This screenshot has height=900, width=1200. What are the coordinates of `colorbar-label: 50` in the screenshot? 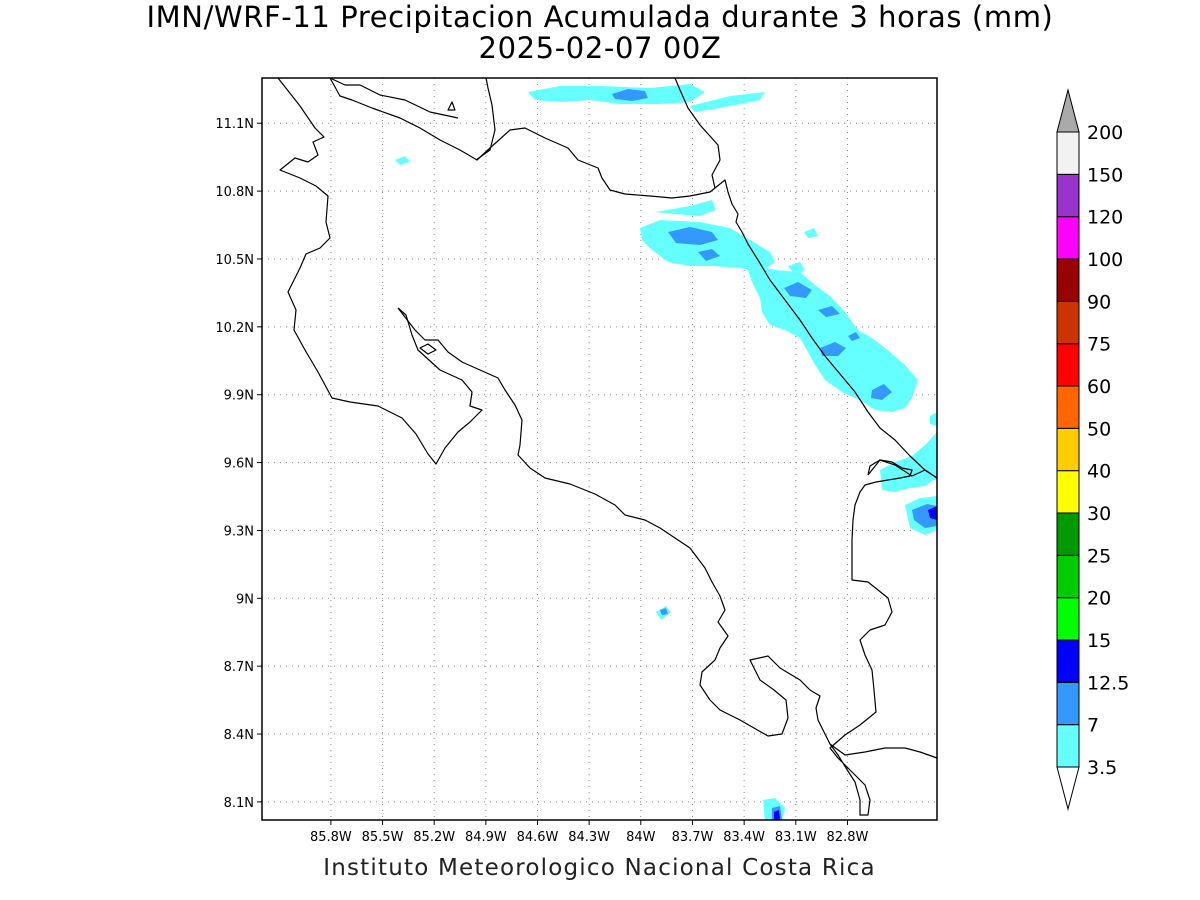 It's located at (1099, 429).